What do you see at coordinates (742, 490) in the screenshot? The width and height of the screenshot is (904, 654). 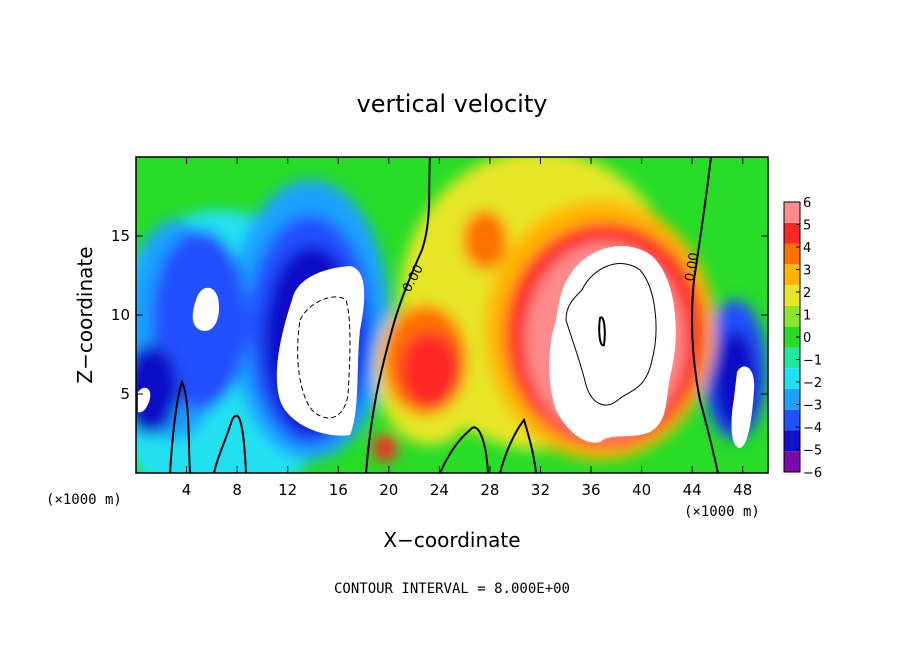 I see `x-tick-label: 48` at bounding box center [742, 490].